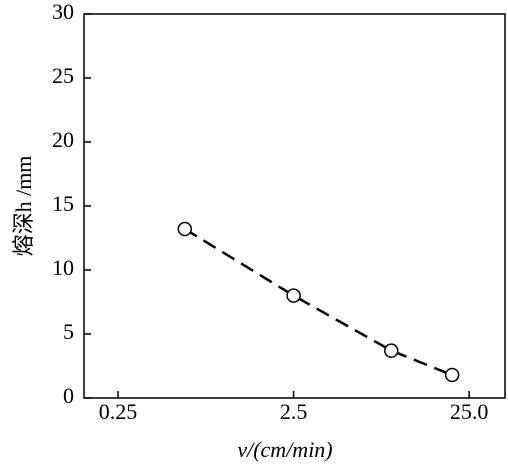 The width and height of the screenshot is (508, 468). Describe the element at coordinates (63, 12) in the screenshot. I see `y-tick-label: 30` at that location.